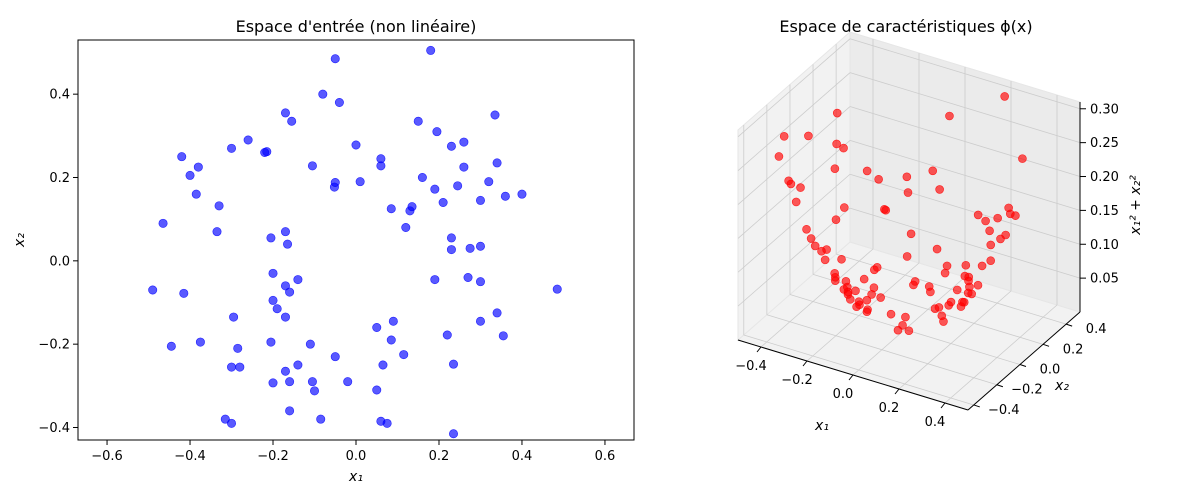 Image resolution: width=1200 pixels, height=500 pixels. Describe the element at coordinates (889, 408) in the screenshot. I see `x-tick-label-3d: 0.2` at that location.